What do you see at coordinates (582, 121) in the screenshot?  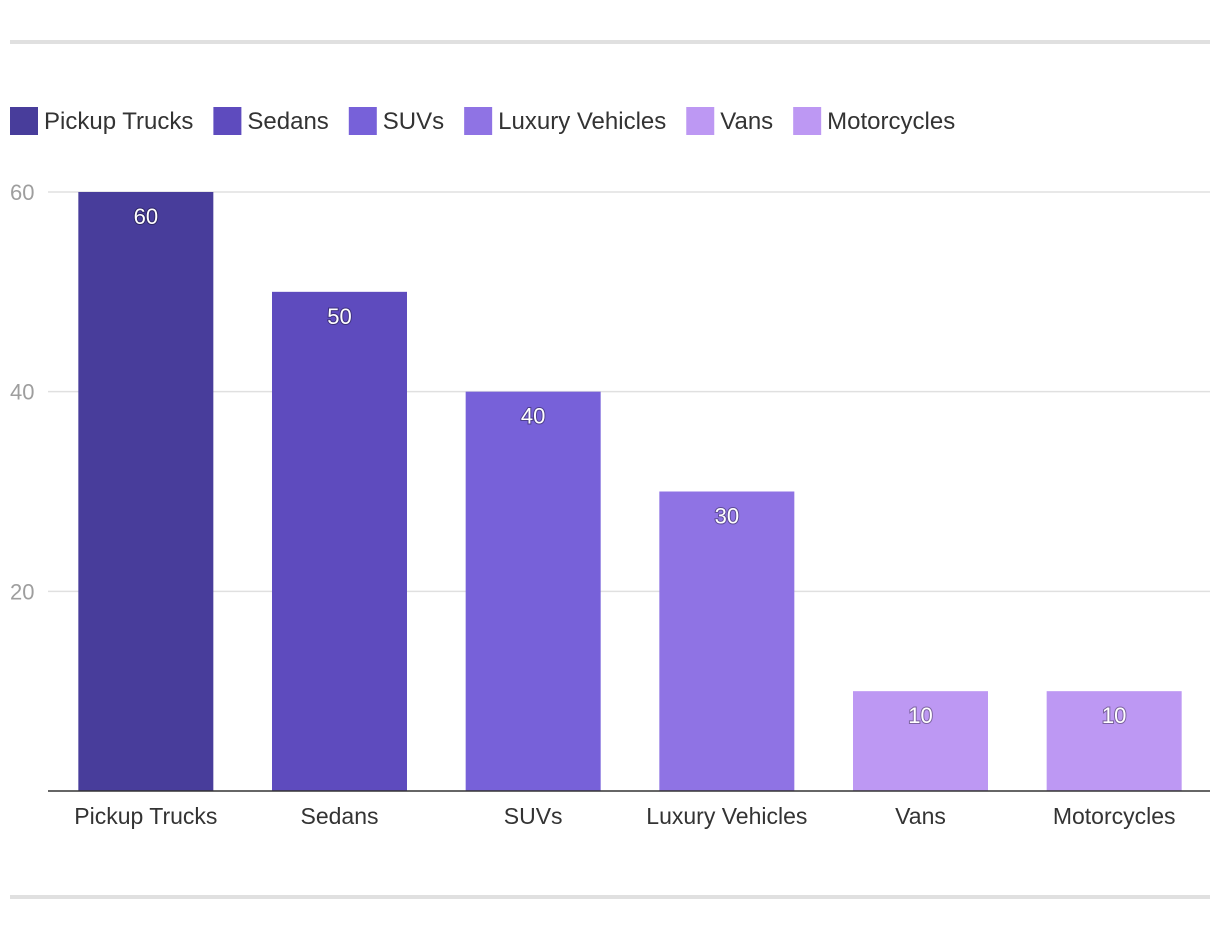 I see `legend-label-luxury-vehicles: Luxury Vehicles` at bounding box center [582, 121].